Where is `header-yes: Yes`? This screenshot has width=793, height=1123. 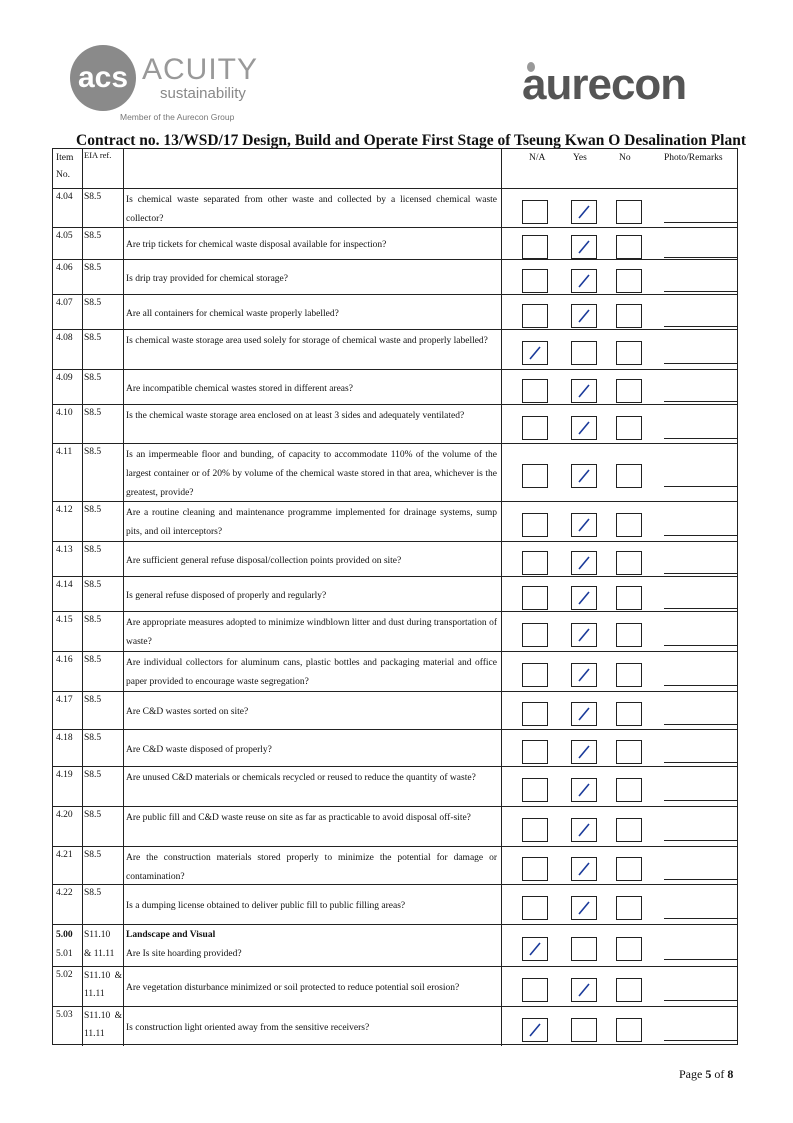 header-yes: Yes is located at coordinates (580, 158).